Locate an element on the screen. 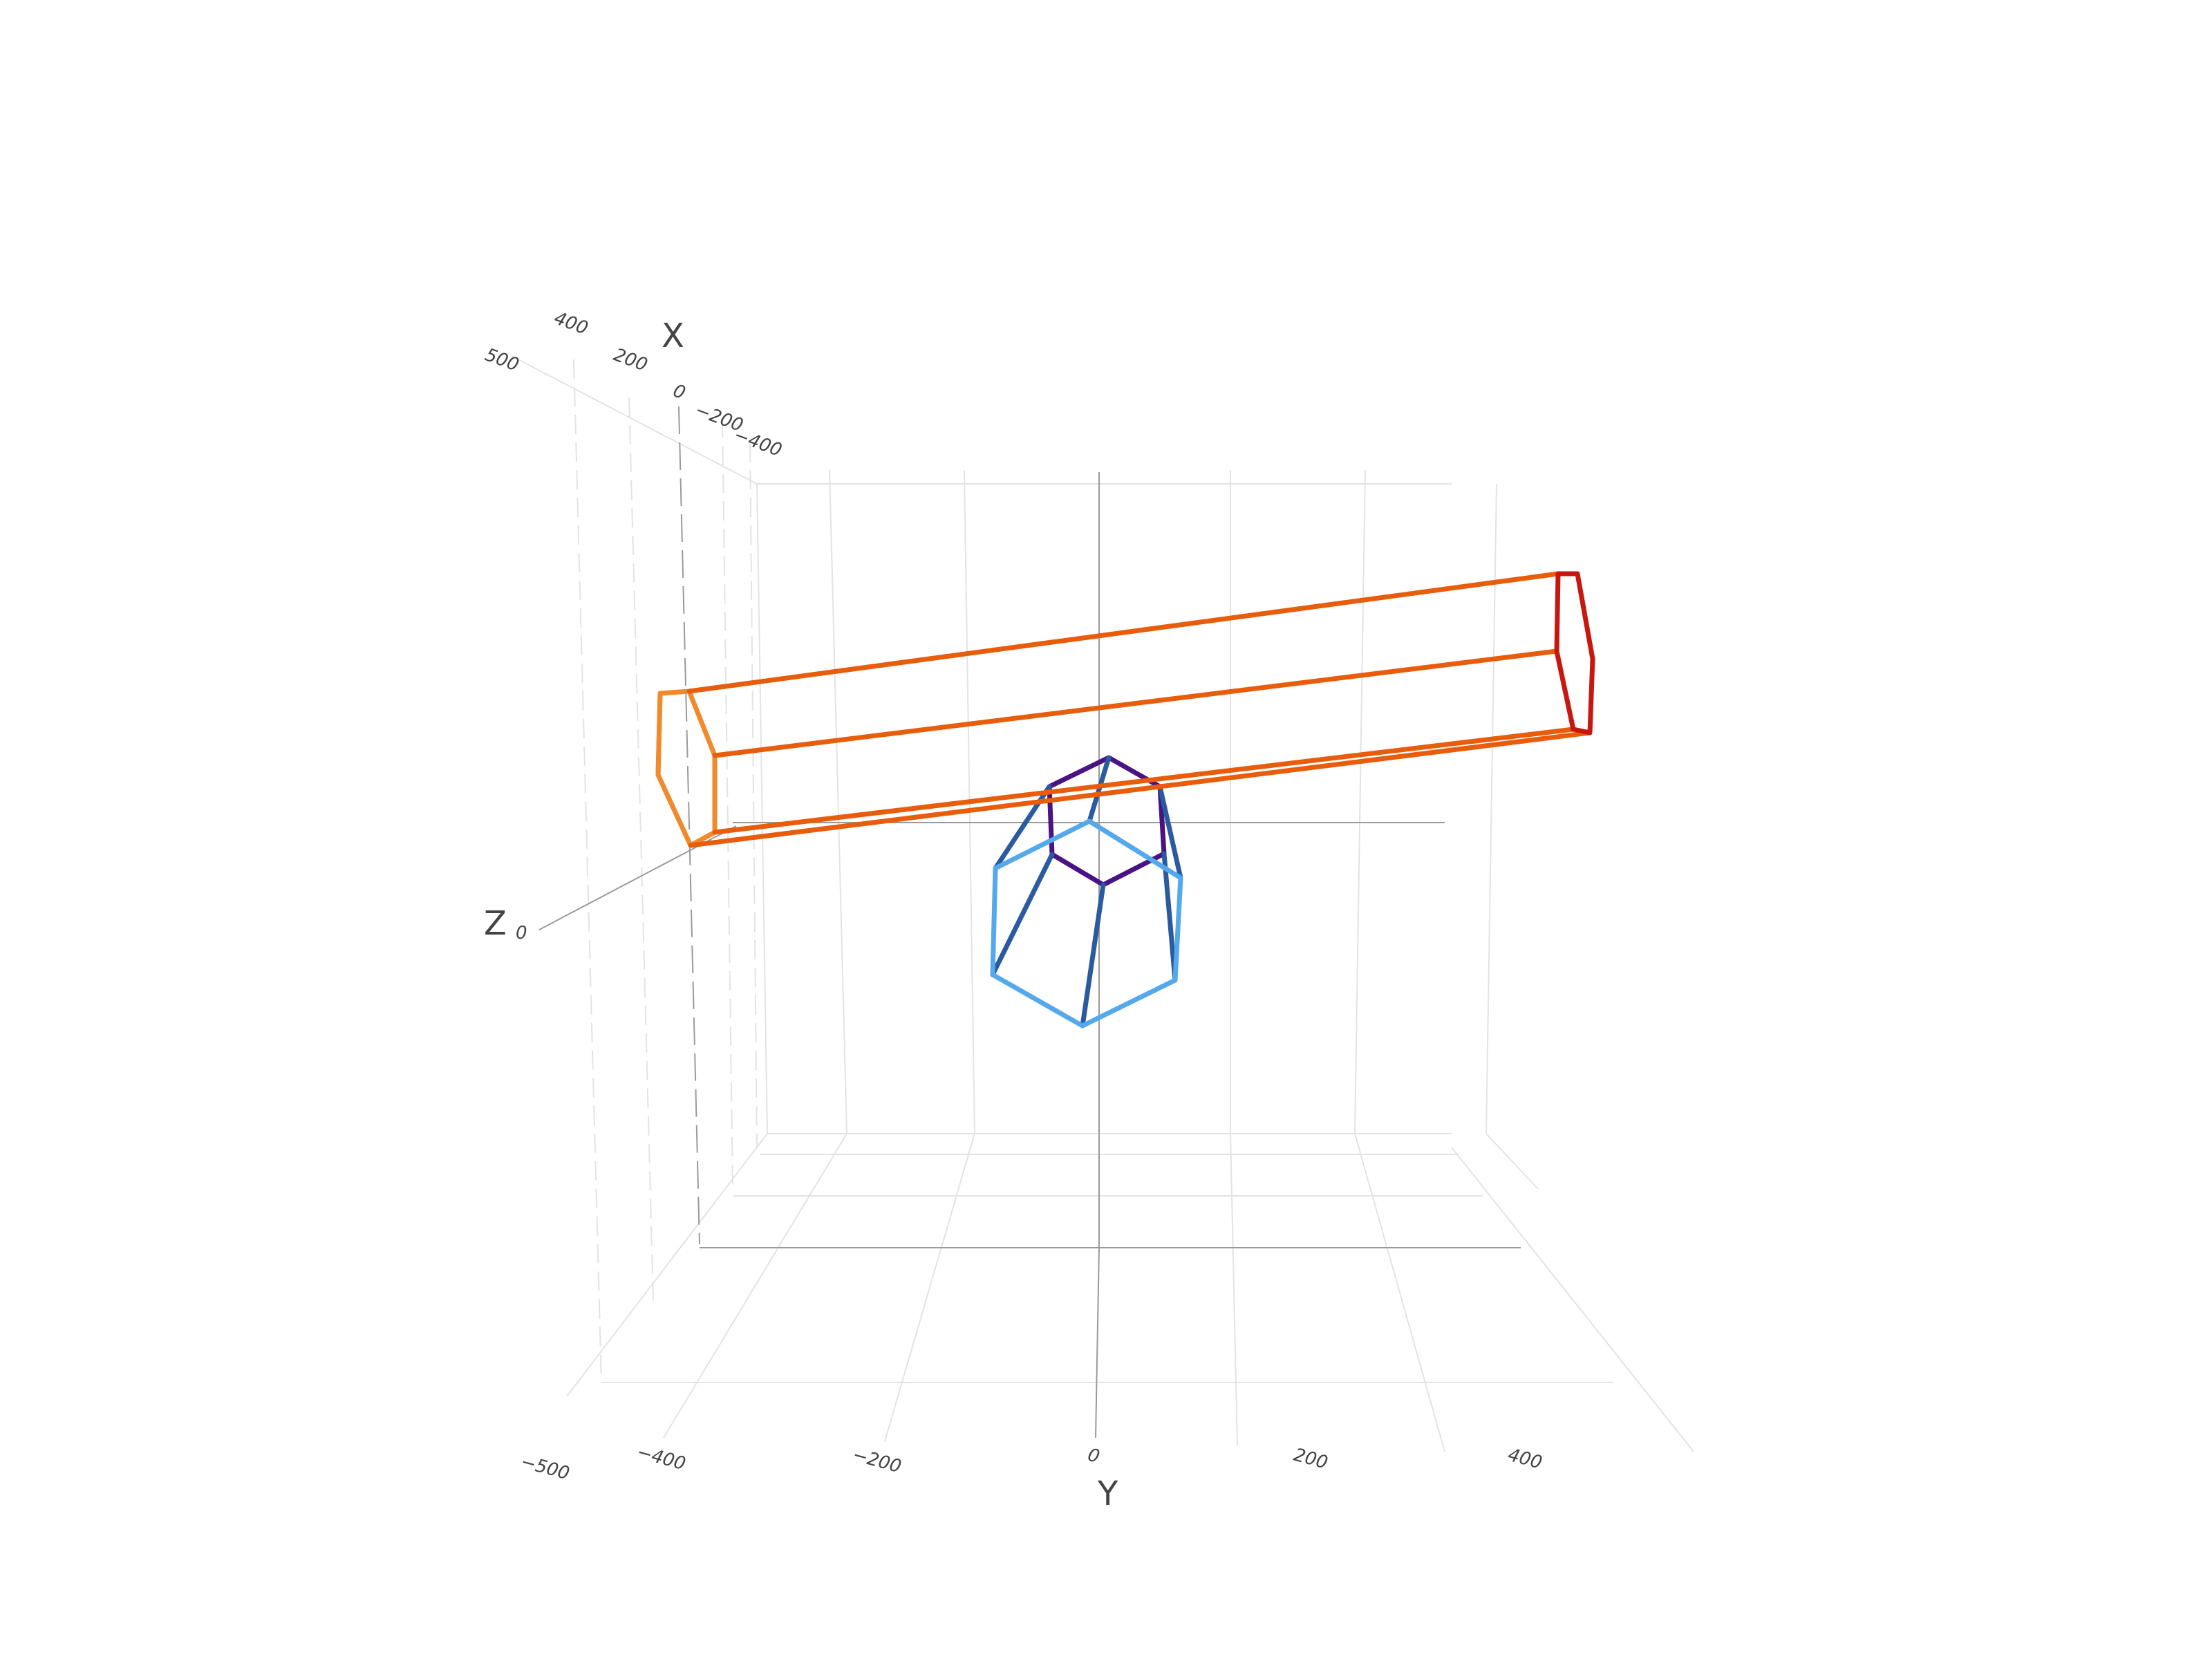  frustum-top-hexagon is located at coordinates (1107, 821).